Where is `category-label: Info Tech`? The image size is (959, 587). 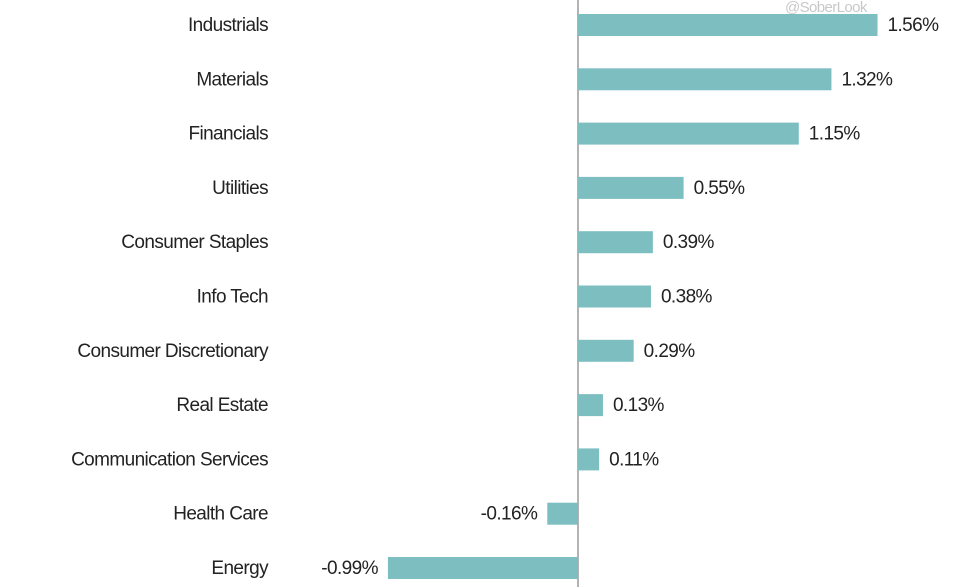 category-label: Info Tech is located at coordinates (232, 297).